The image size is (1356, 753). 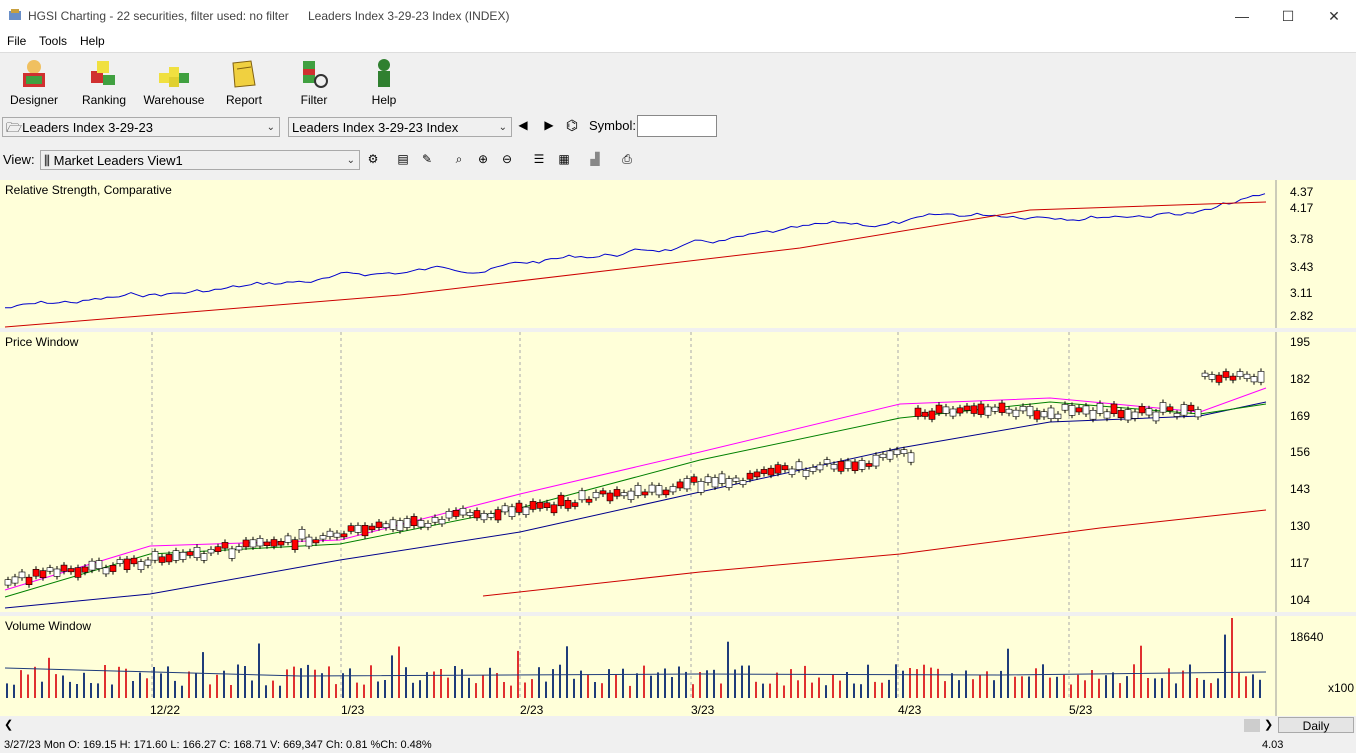 What do you see at coordinates (174, 84) in the screenshot?
I see `warehouse-button: Warehouse` at bounding box center [174, 84].